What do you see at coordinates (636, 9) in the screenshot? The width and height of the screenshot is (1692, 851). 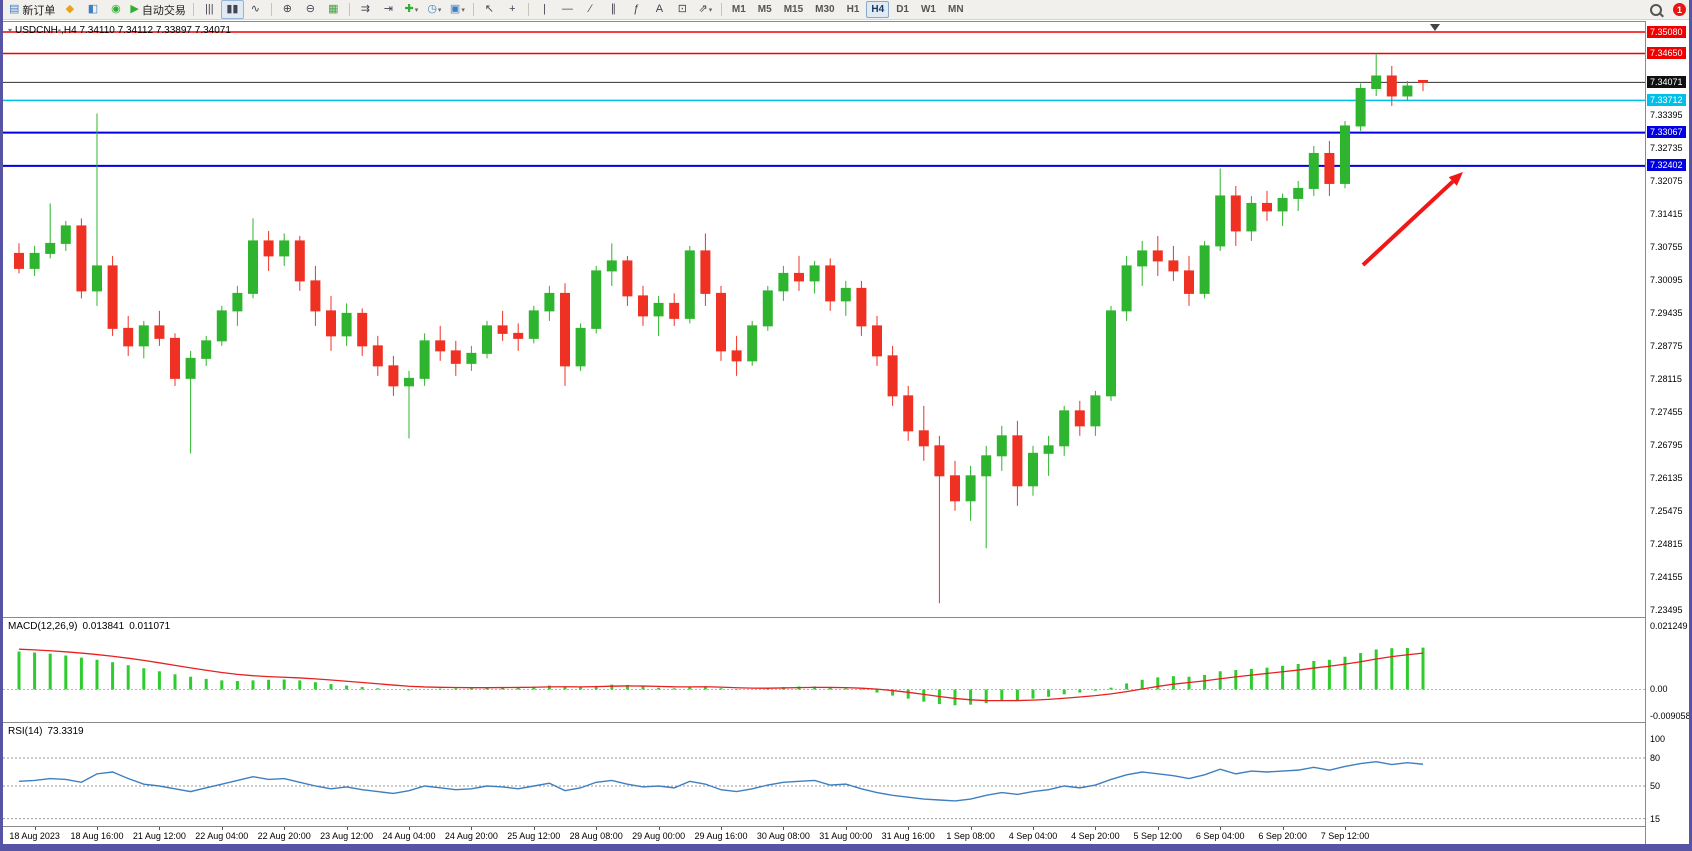 I see `fibonacci-button: ƒ` at bounding box center [636, 9].